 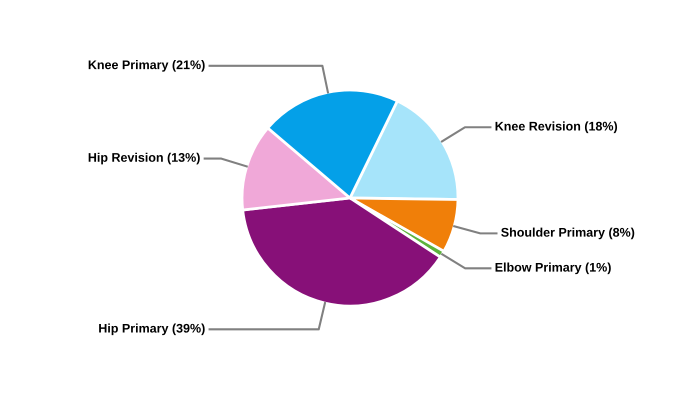 What do you see at coordinates (557, 127) in the screenshot?
I see `slice-label: Knee Revision (18%)` at bounding box center [557, 127].